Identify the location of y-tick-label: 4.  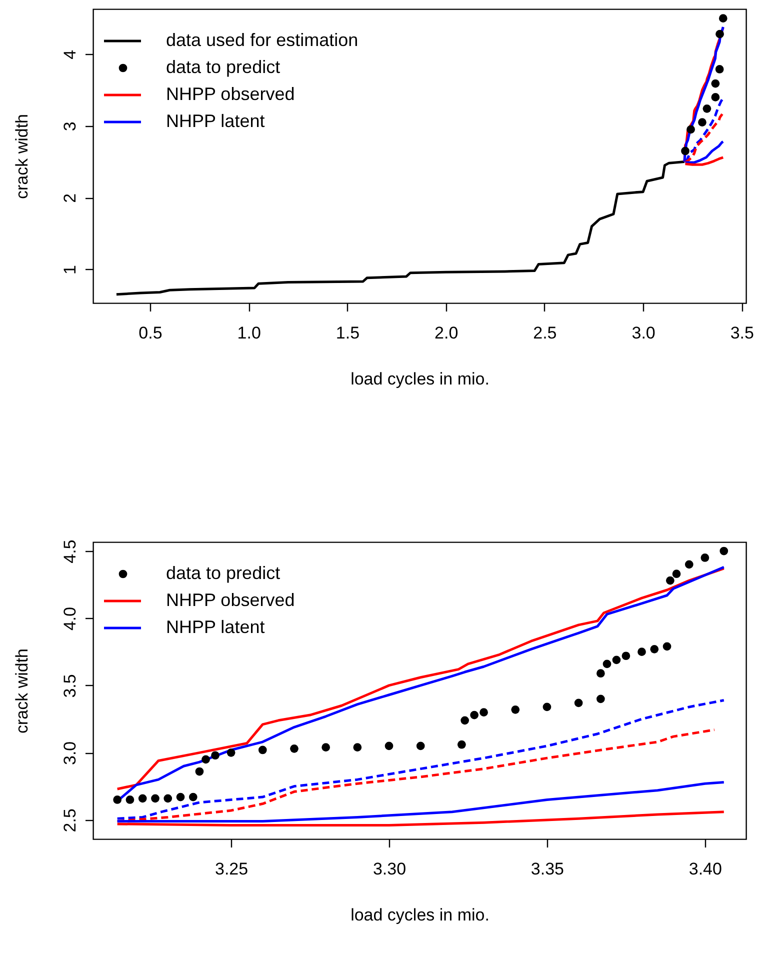
(70, 55).